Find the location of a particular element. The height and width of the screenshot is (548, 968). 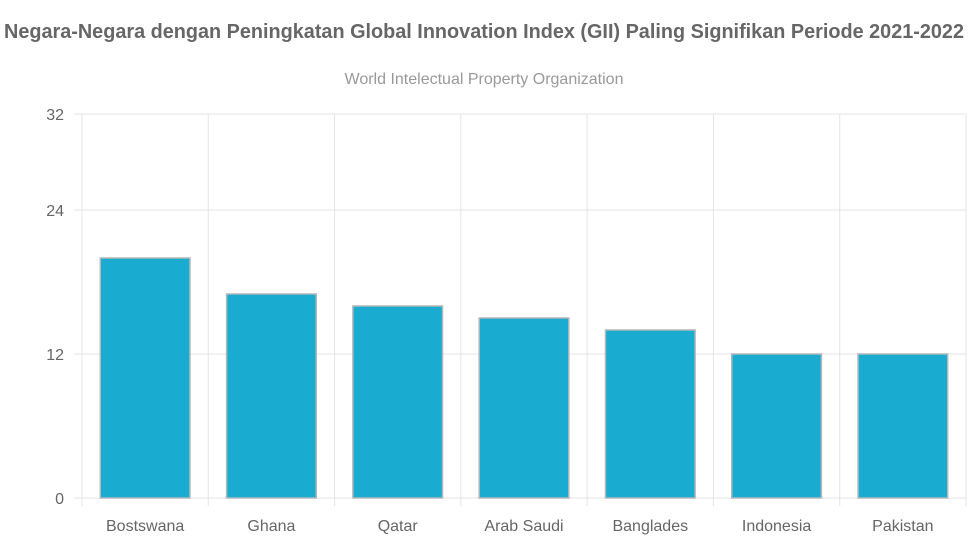

bar-ghana is located at coordinates (271, 396).